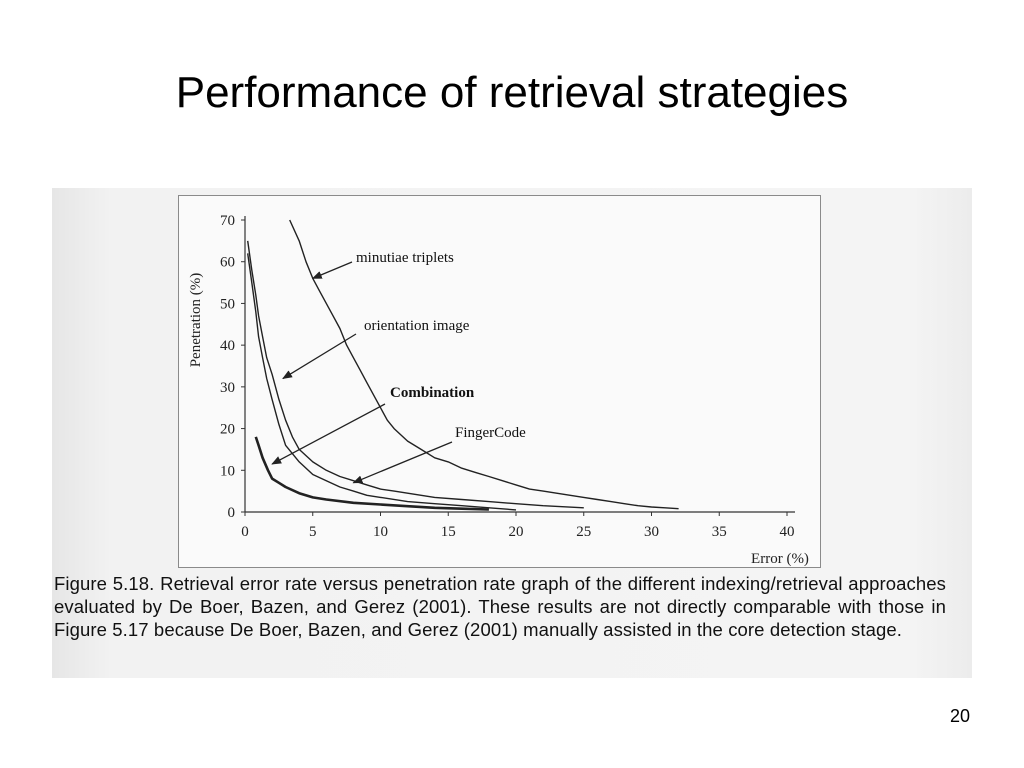  What do you see at coordinates (227, 221) in the screenshot?
I see `y-tick-label: 70` at bounding box center [227, 221].